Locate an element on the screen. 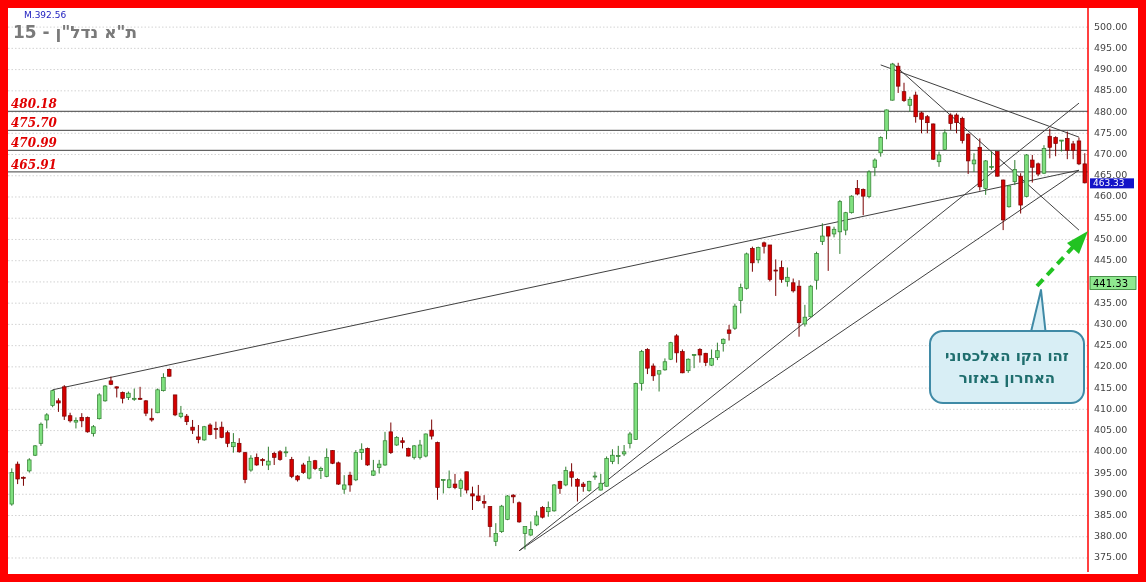 The width and height of the screenshot is (1146, 582). ref-line-label: 470.99 is located at coordinates (34, 143).